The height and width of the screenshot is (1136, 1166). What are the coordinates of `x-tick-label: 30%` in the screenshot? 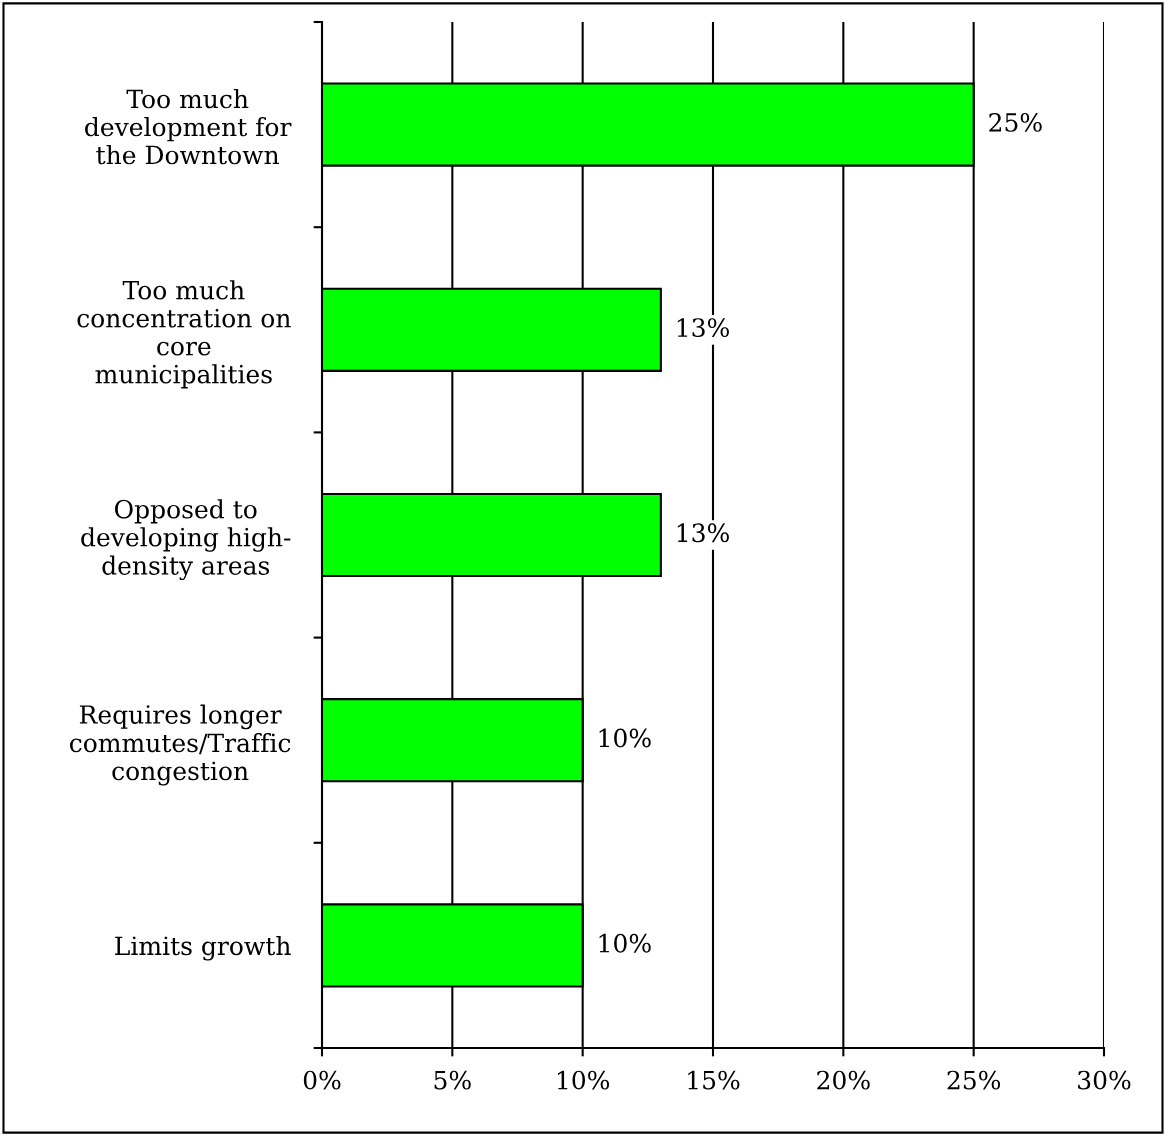 It's located at (1104, 1080).